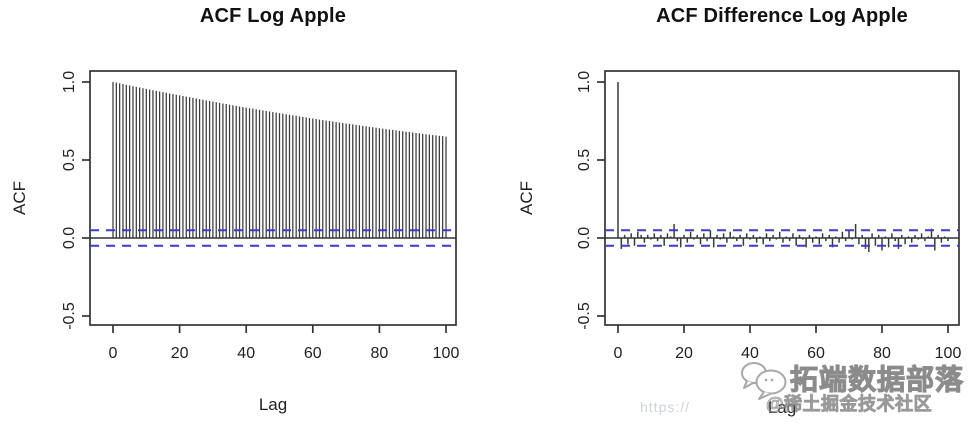 The height and width of the screenshot is (426, 970). What do you see at coordinates (273, 404) in the screenshot?
I see `left-chart-x-axis-label: Lag` at bounding box center [273, 404].